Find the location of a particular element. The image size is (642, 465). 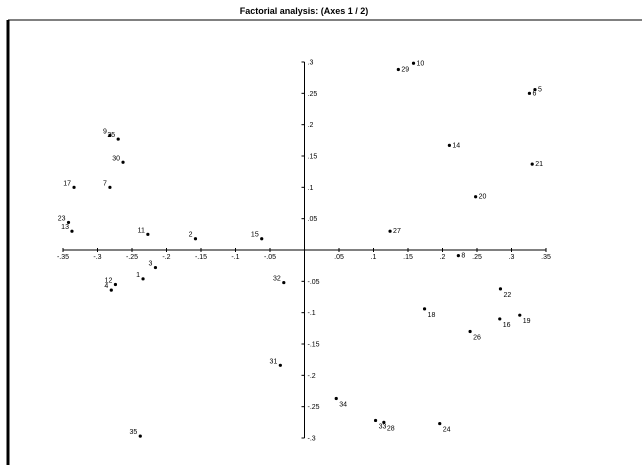

point-label-26: 26 is located at coordinates (477, 337).